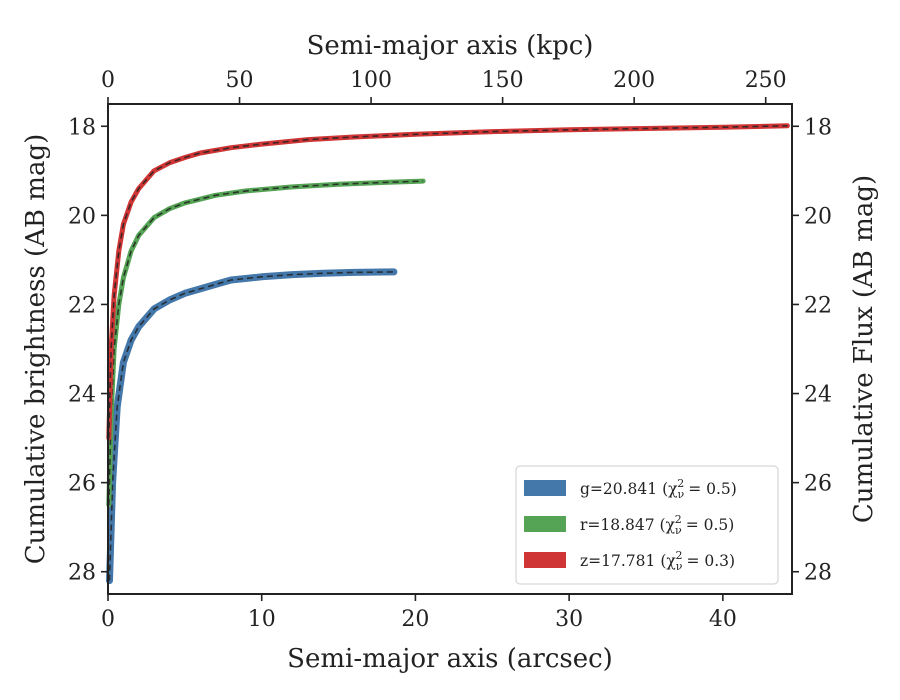  I want to click on y-tick-label: 20, so click(82, 216).